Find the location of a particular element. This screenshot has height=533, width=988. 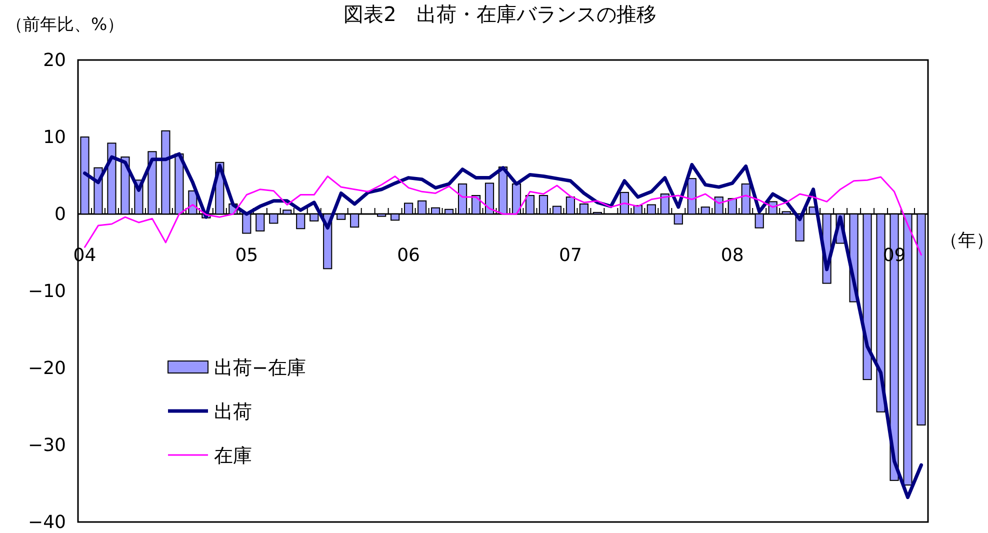

y-tick-label: 0 is located at coordinates (60, 214).